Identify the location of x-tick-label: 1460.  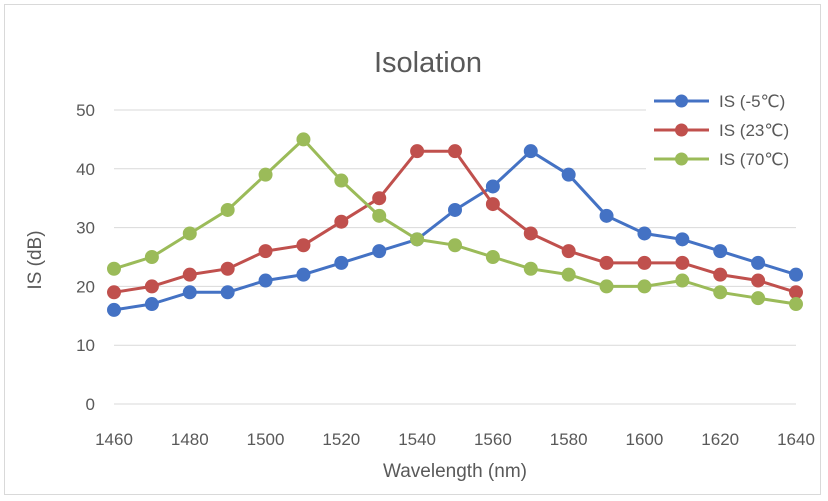
(114, 439).